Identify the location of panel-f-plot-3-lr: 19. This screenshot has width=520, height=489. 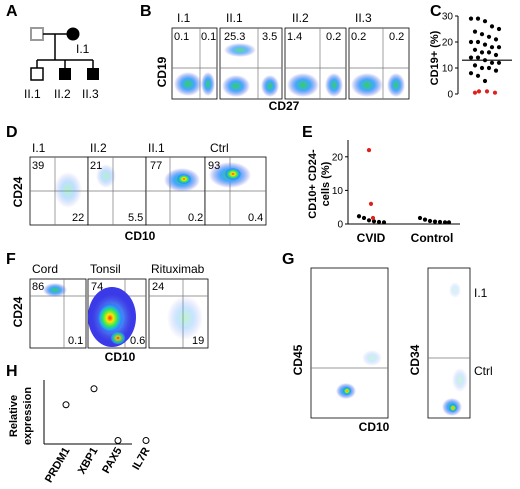
(198, 341).